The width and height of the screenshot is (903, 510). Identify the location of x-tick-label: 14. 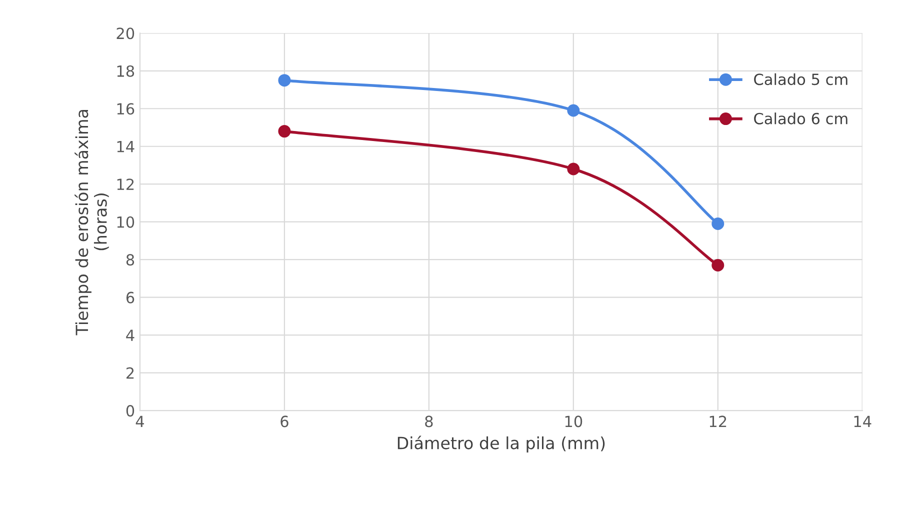
(863, 422).